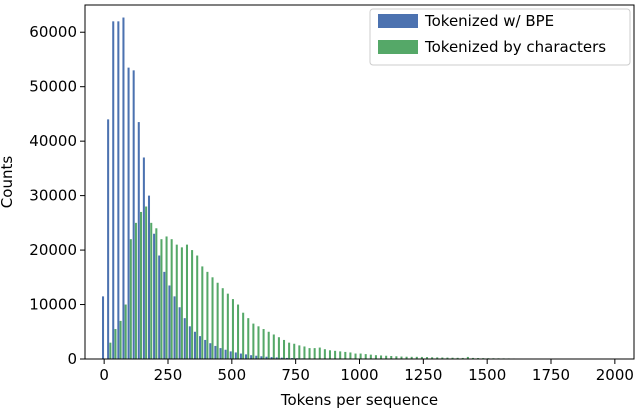 Image resolution: width=640 pixels, height=410 pixels. What do you see at coordinates (359, 400) in the screenshot?
I see `x-axis-label: Tokens per sequence` at bounding box center [359, 400].